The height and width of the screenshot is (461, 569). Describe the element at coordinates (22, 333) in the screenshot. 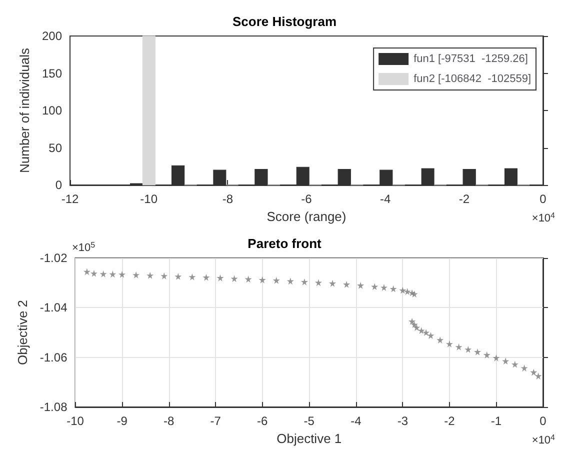

I see `y-axis-title: Objective 2` at that location.